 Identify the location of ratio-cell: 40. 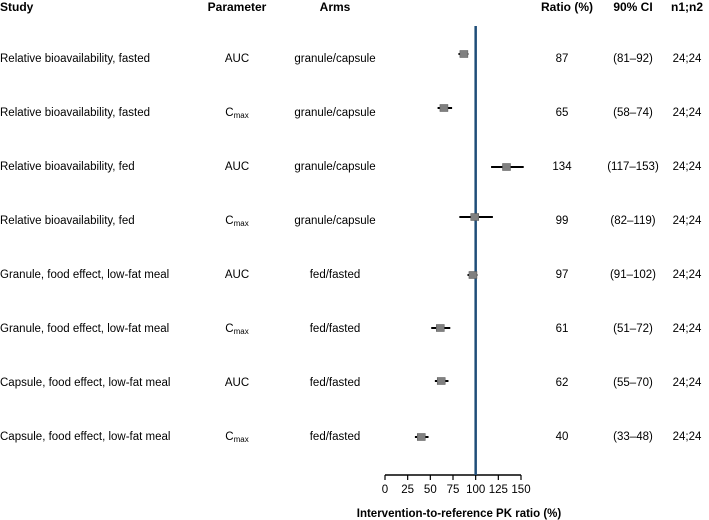
(562, 437).